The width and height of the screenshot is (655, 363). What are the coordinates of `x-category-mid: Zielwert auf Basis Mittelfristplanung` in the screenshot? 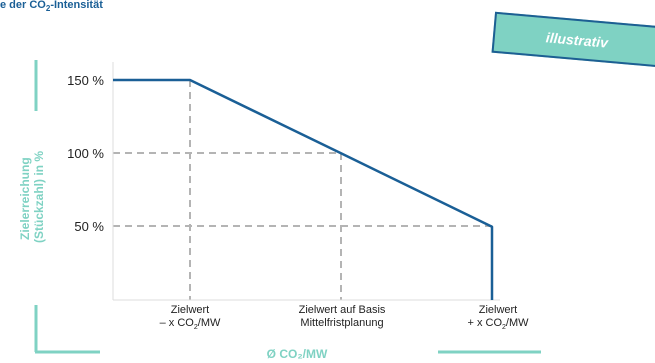 It's located at (342, 316).